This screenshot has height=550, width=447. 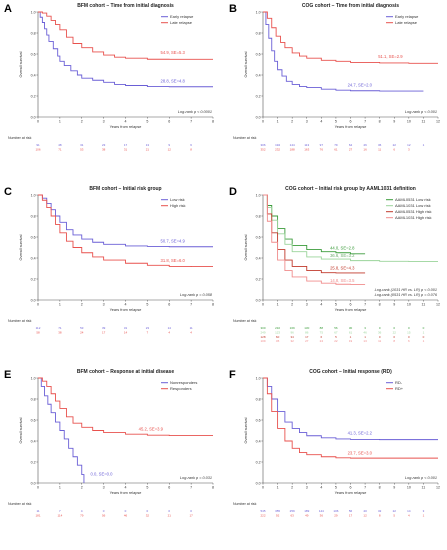 I want to click on risk-count: 60, so click(x=278, y=337).